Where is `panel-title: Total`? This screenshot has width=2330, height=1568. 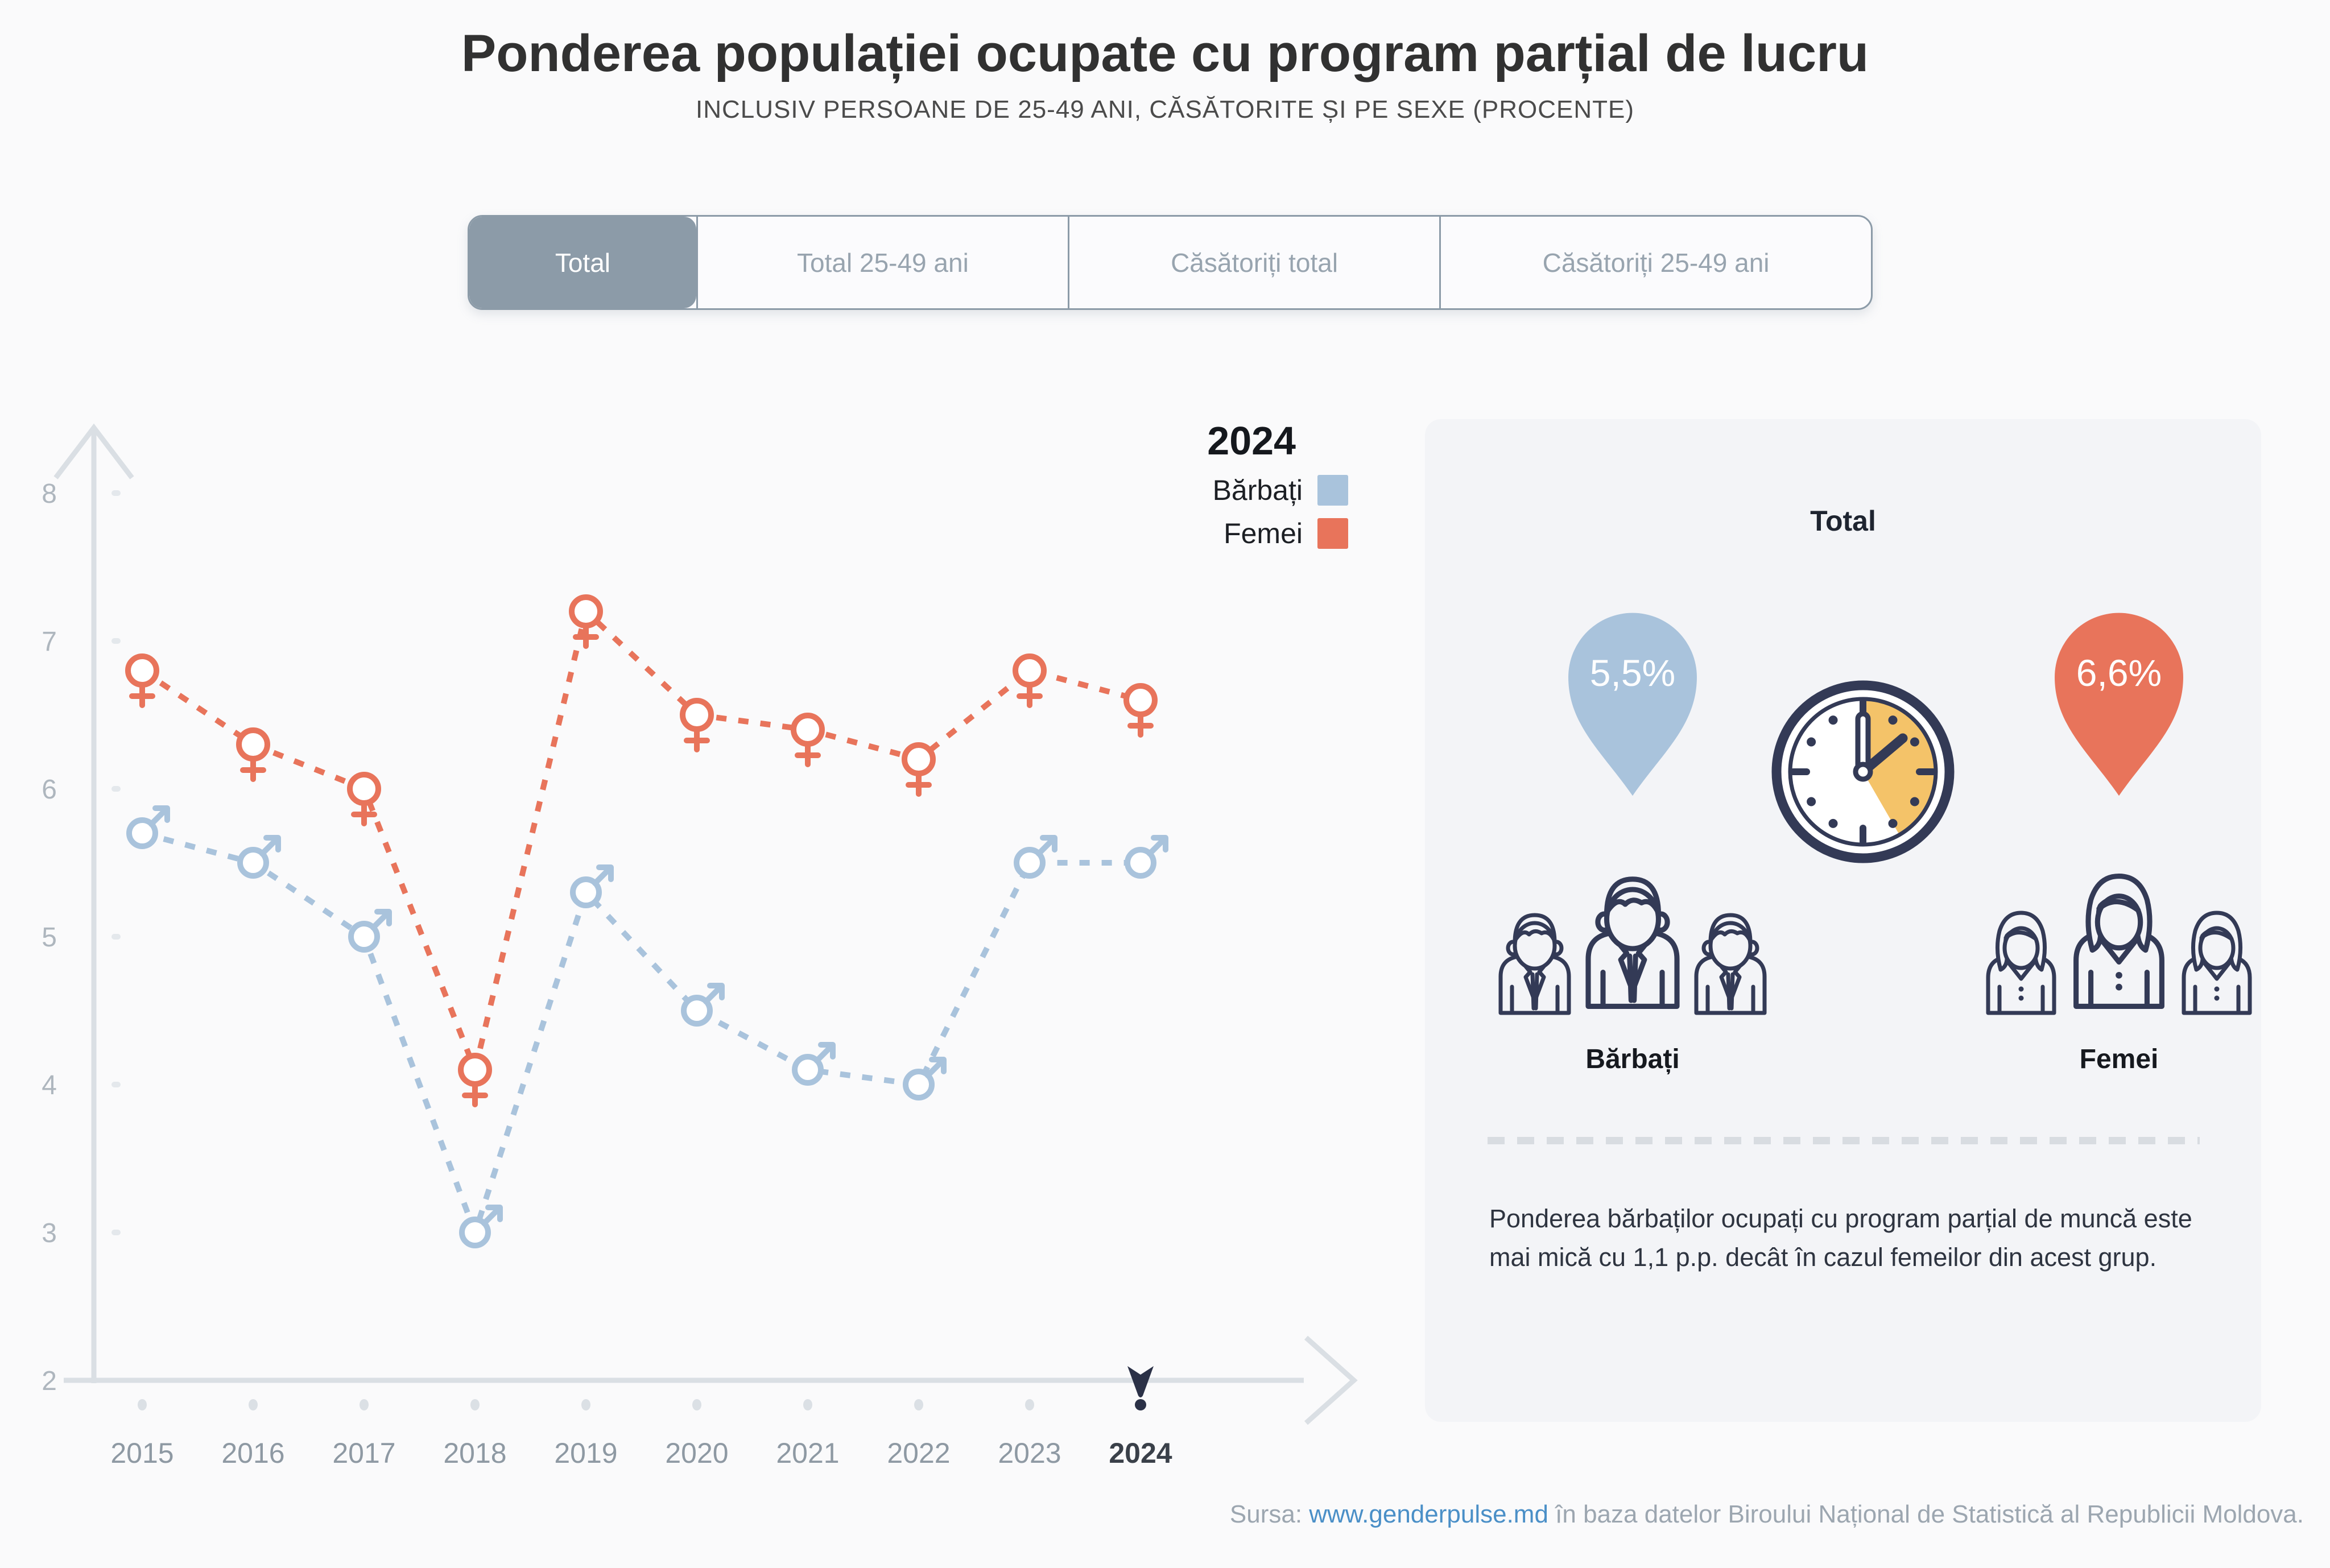 panel-title: Total is located at coordinates (1843, 521).